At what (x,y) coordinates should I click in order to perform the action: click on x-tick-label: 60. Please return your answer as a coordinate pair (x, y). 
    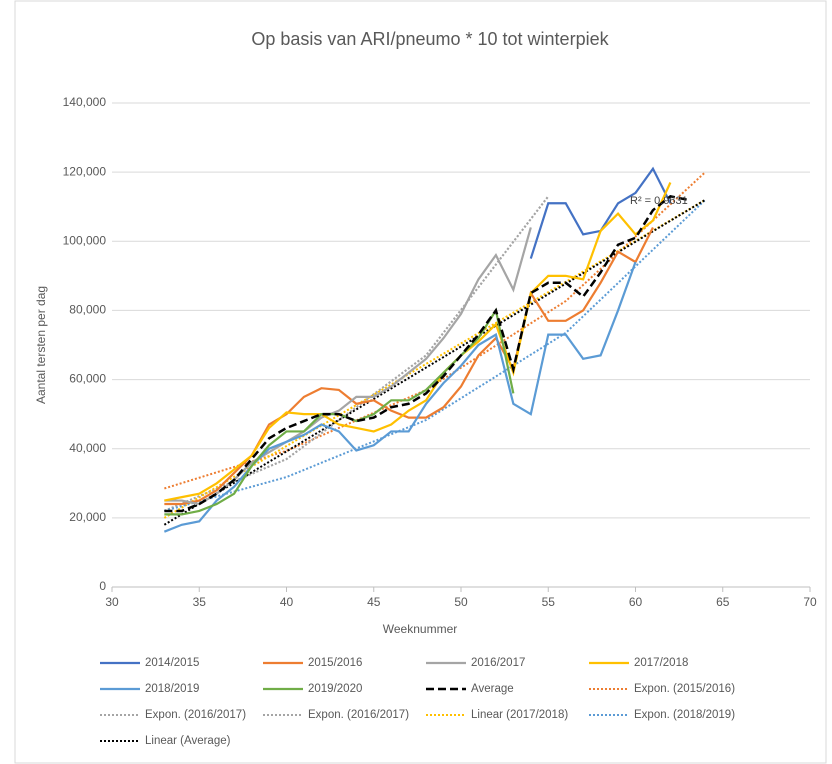
    Looking at the image, I should click on (636, 602).